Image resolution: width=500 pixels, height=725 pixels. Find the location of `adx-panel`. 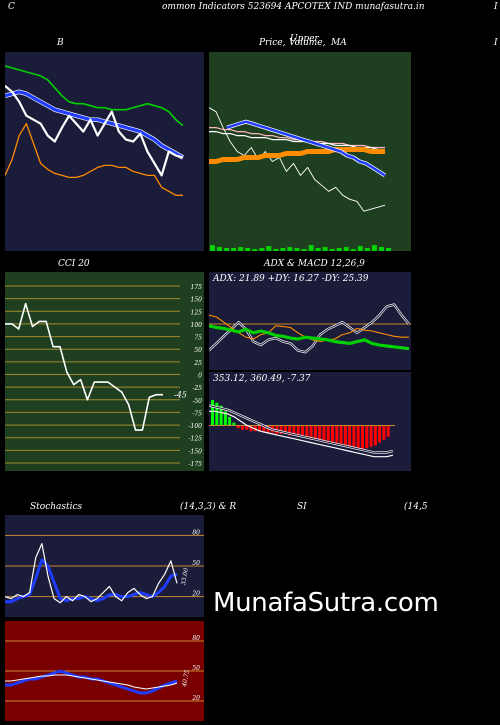

adx-panel is located at coordinates (310, 321).